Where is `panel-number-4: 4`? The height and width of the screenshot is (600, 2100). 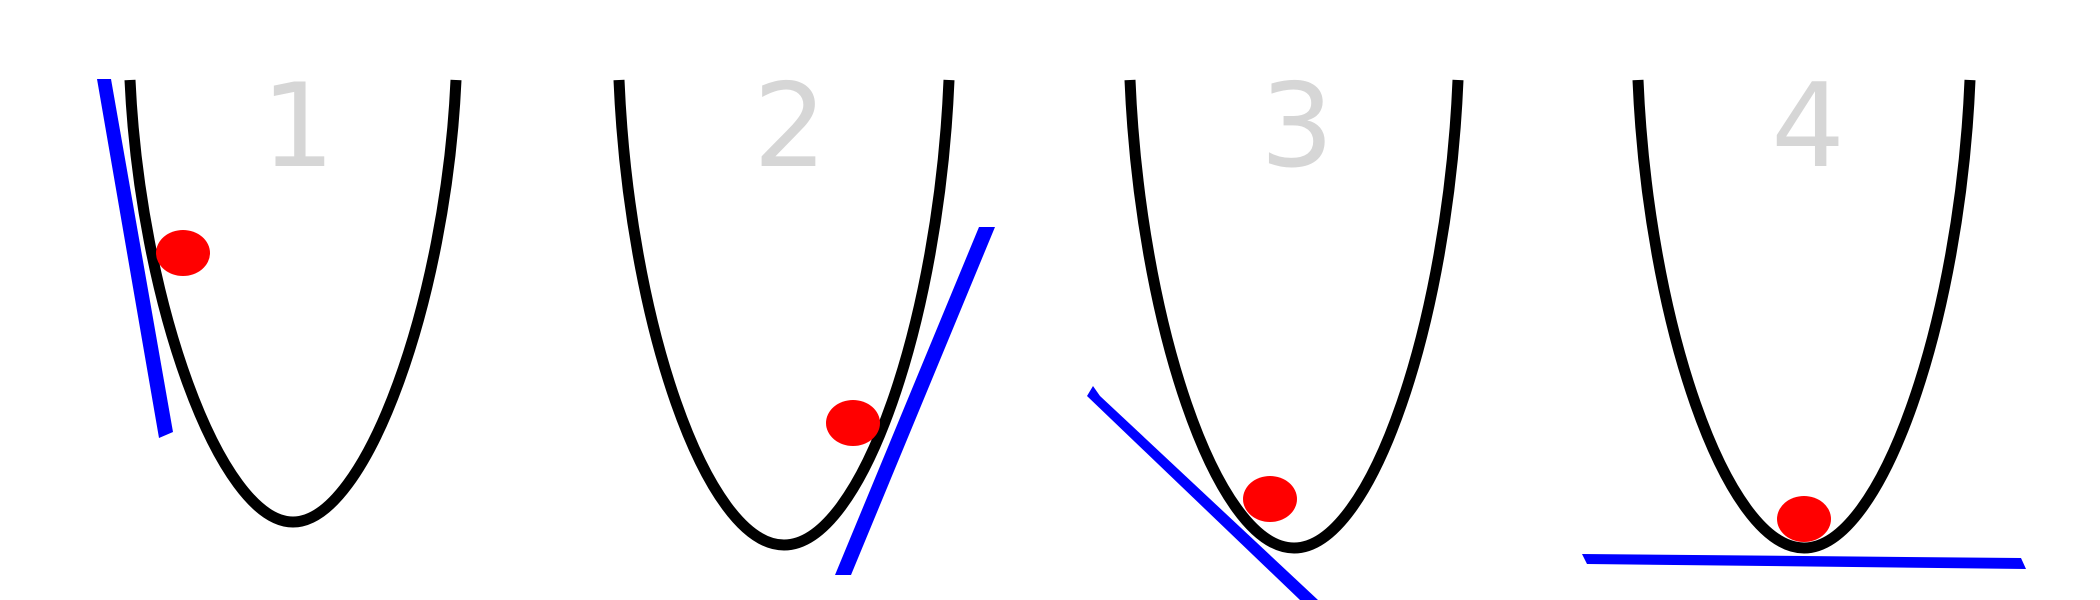
panel-number-4: 4 is located at coordinates (1808, 126).